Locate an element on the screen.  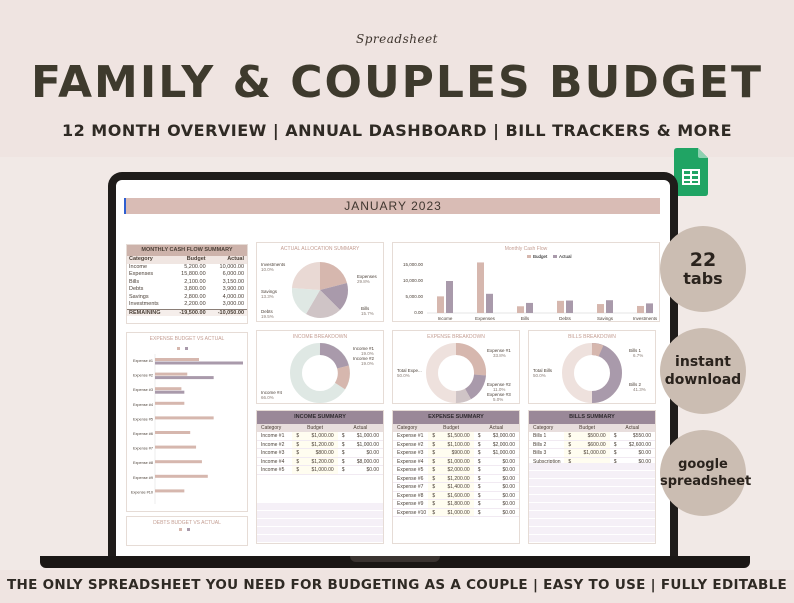
cell-value: $1,600.00 is located at coordinates (458, 495).